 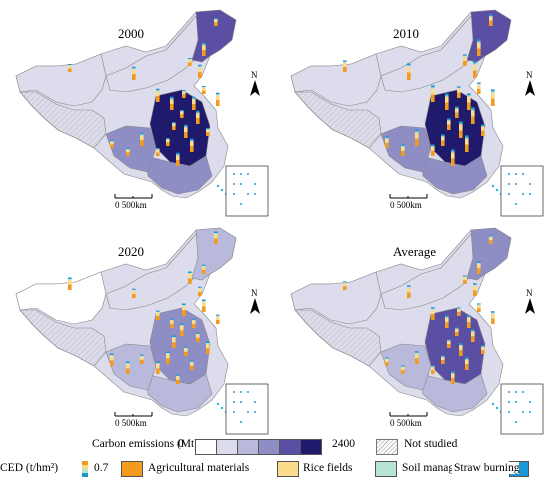 I want to click on ced-bar-icon, so click(x=85, y=469).